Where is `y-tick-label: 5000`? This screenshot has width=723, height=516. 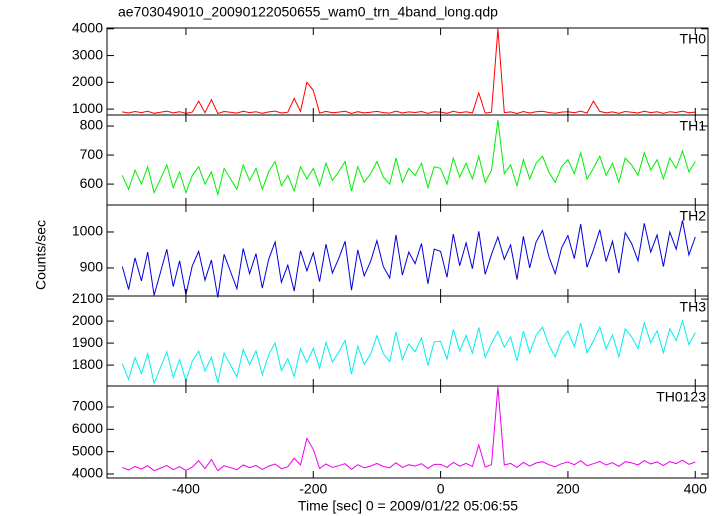
y-tick-label: 5000 is located at coordinates (87, 450).